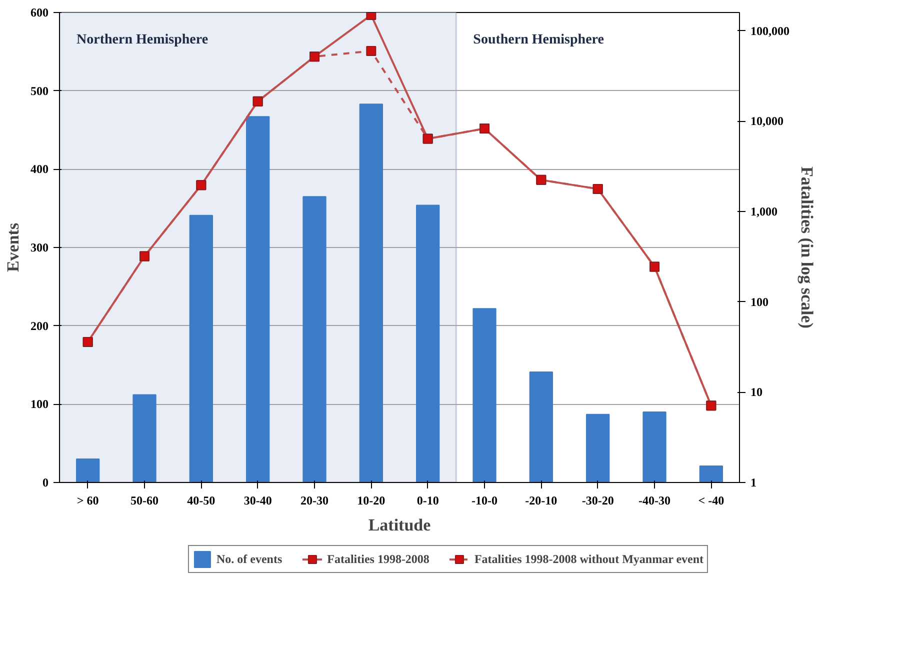  I want to click on x-tick-label: 10-20, so click(371, 501).